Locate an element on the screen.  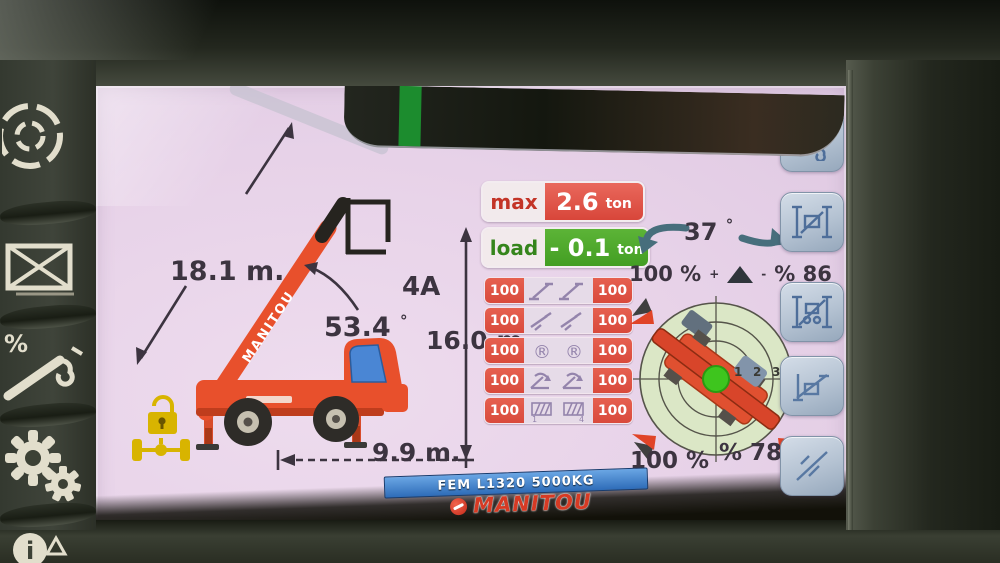
level-triangle-icon is located at coordinates (740, 274).